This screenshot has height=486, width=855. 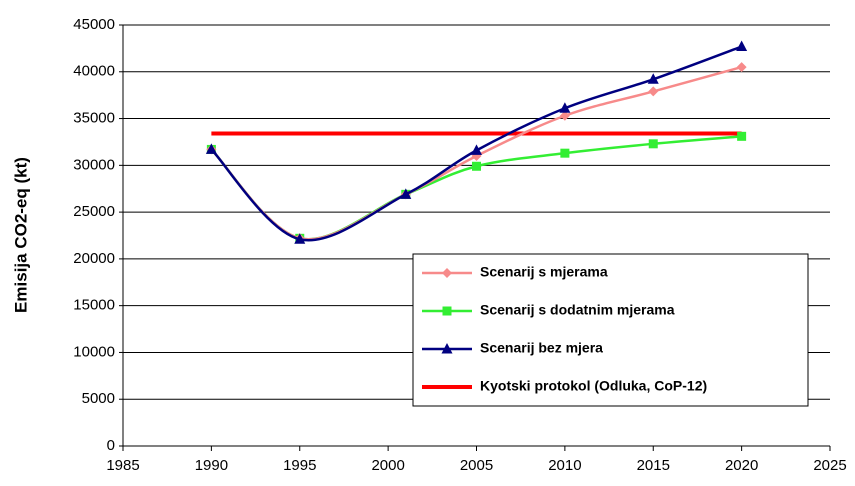 What do you see at coordinates (111, 445) in the screenshot?
I see `y-tick-label: 0` at bounding box center [111, 445].